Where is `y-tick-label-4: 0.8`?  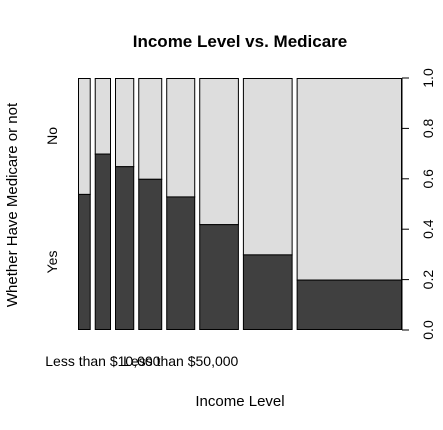
y-tick-label-4: 0.8 is located at coordinates (428, 128).